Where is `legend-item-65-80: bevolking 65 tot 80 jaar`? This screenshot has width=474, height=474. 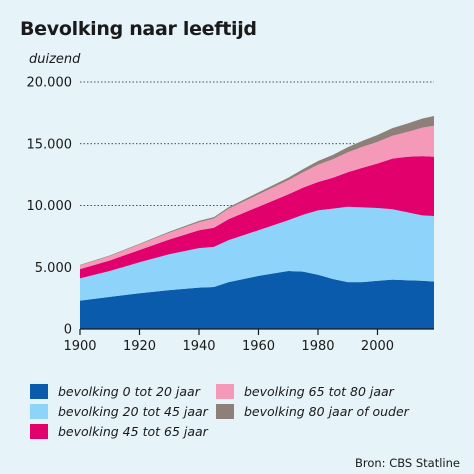
legend-item-65-80: bevolking 65 tot 80 jaar is located at coordinates (305, 391).